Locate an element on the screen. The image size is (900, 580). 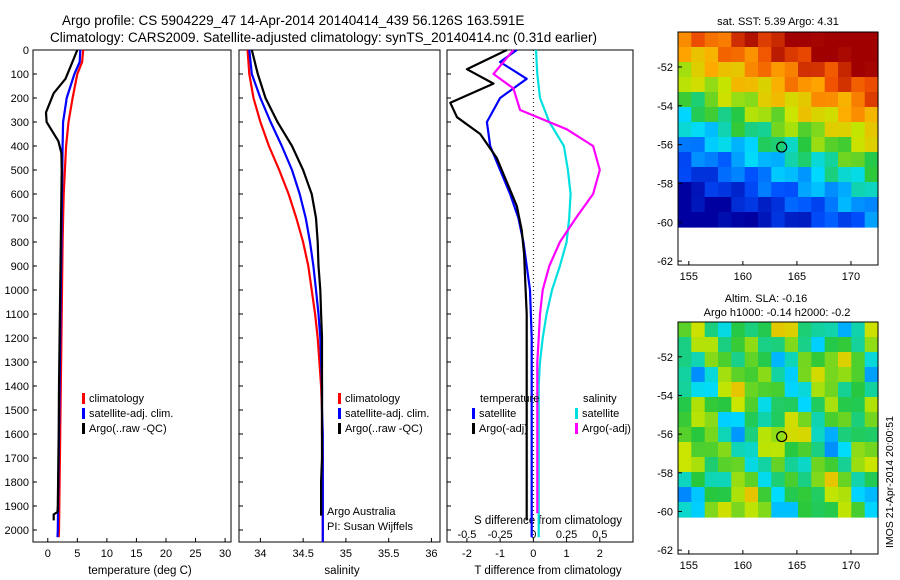
y-tick-label: 1200 is located at coordinates (17, 339).